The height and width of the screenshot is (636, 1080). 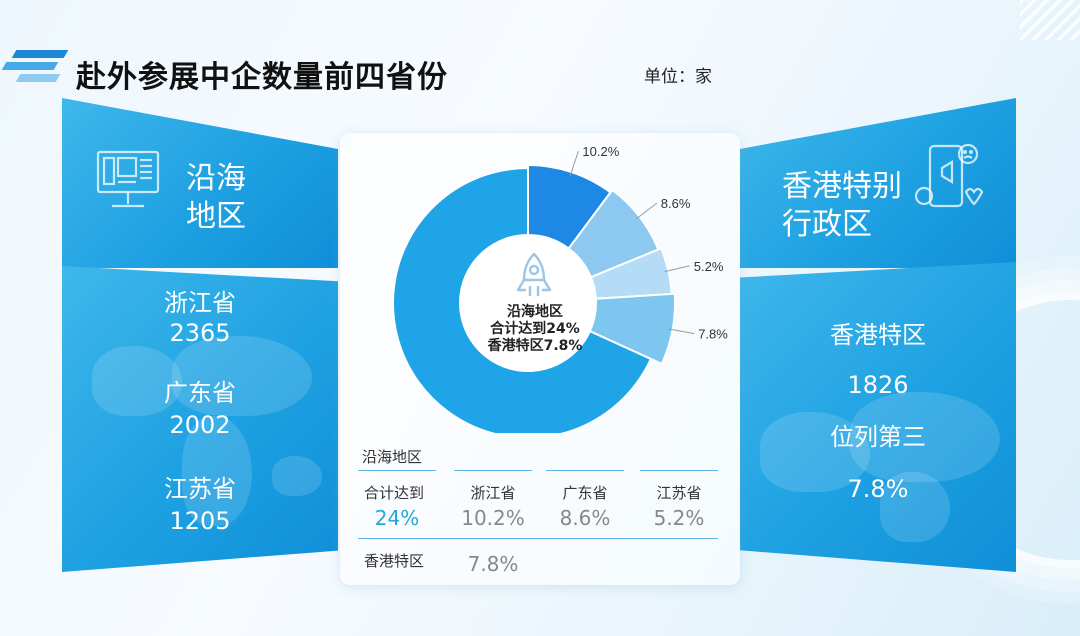 What do you see at coordinates (878, 437) in the screenshot?
I see `hk-stat-rank: 位列第三` at bounding box center [878, 437].